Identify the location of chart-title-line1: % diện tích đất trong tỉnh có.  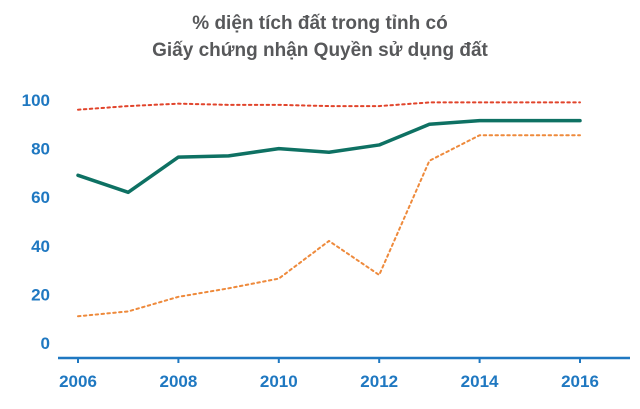
(320, 23).